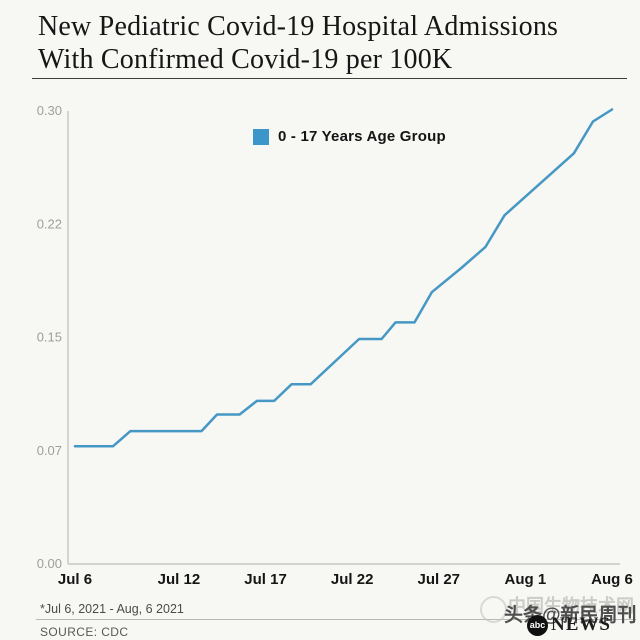 The height and width of the screenshot is (640, 640). Describe the element at coordinates (49, 337) in the screenshot. I see `y-tick-label: 0.15` at that location.